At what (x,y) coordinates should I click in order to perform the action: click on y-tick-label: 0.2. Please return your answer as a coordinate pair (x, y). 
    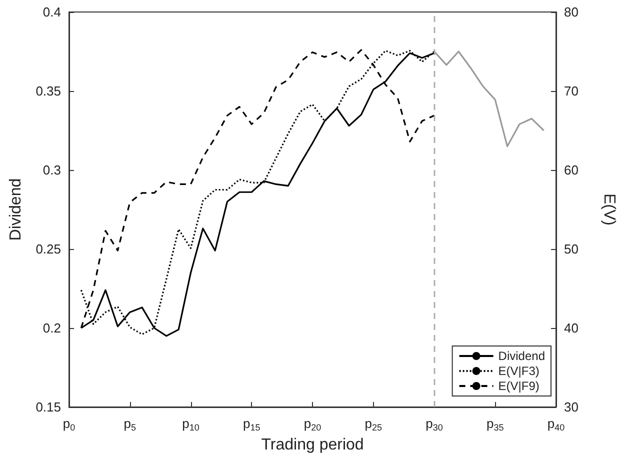
    Looking at the image, I should click on (51, 328).